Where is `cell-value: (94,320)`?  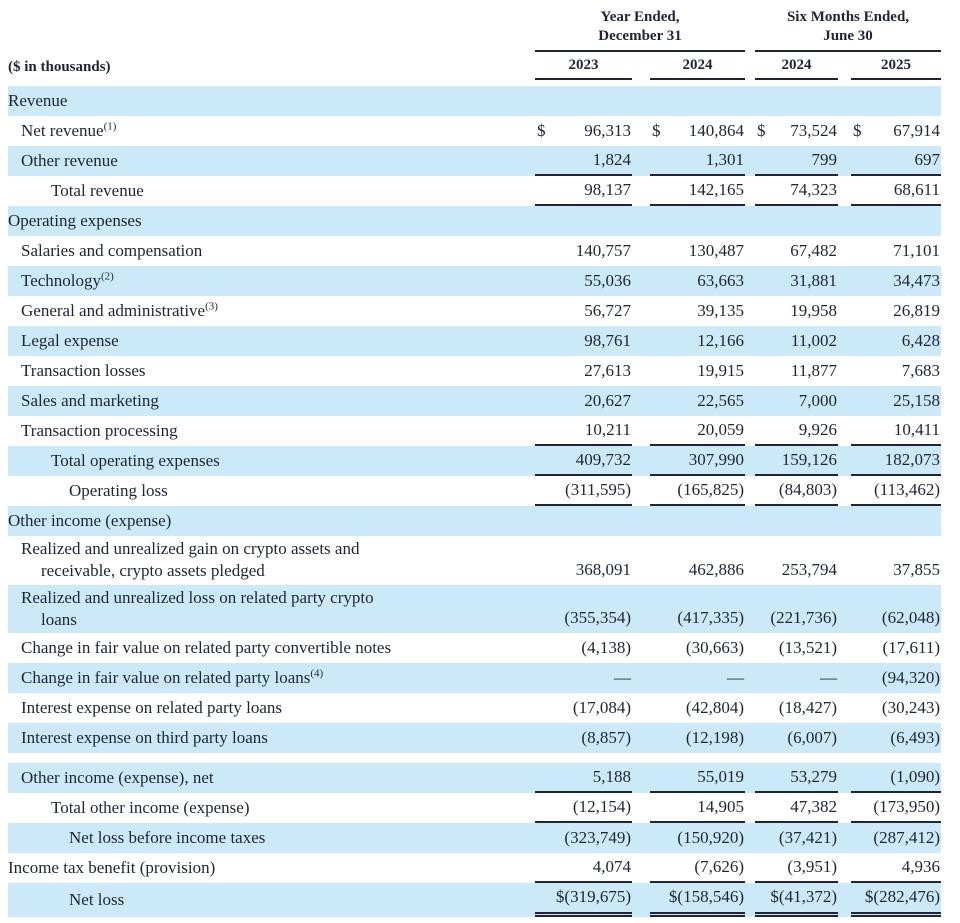 cell-value: (94,320) is located at coordinates (910, 677).